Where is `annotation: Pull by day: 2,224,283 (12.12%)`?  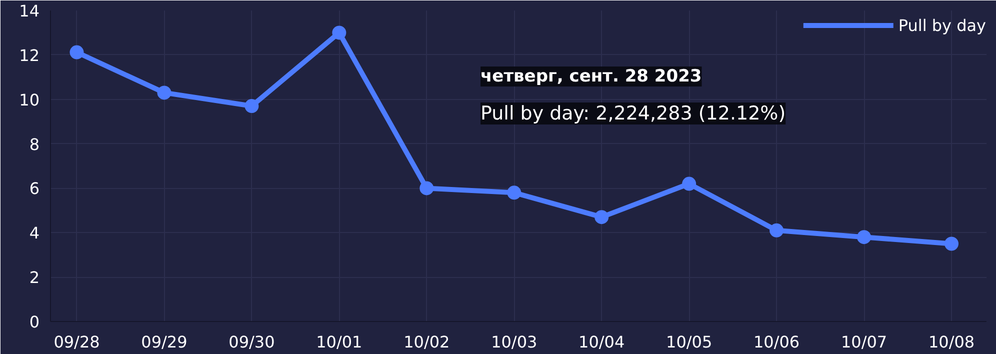
annotation: Pull by day: 2,224,283 (12.12%) is located at coordinates (633, 113).